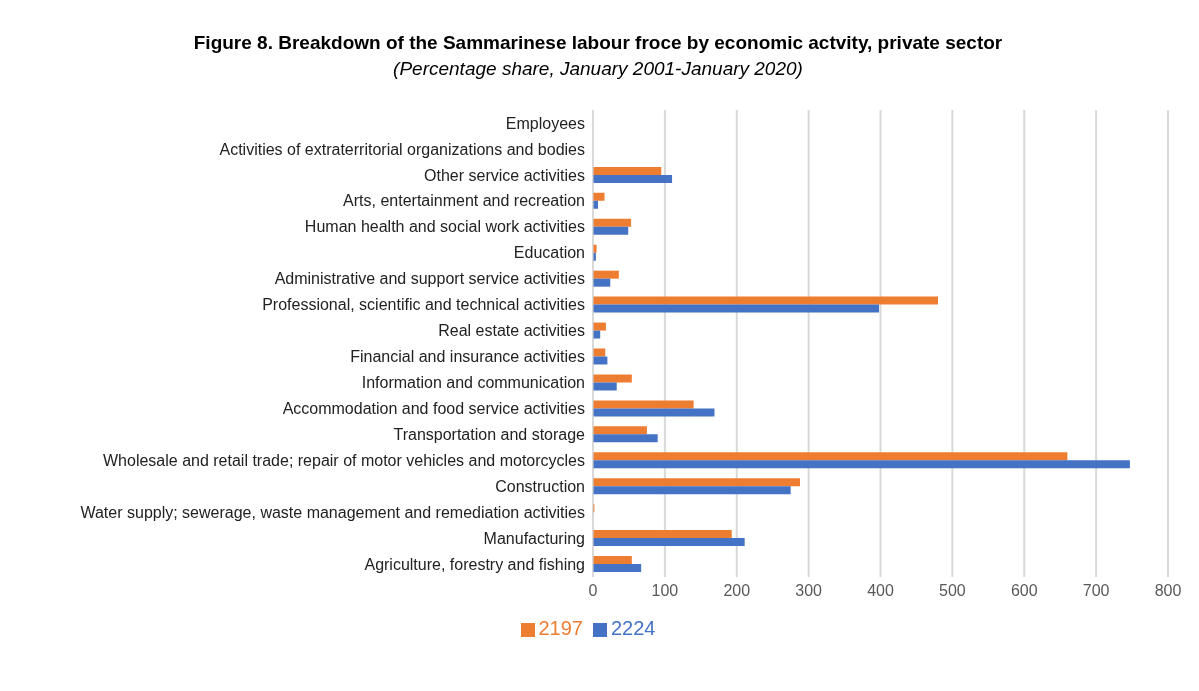 This screenshot has width=1199, height=691. What do you see at coordinates (534, 538) in the screenshot?
I see `y-tick-label: Manufacturing` at bounding box center [534, 538].